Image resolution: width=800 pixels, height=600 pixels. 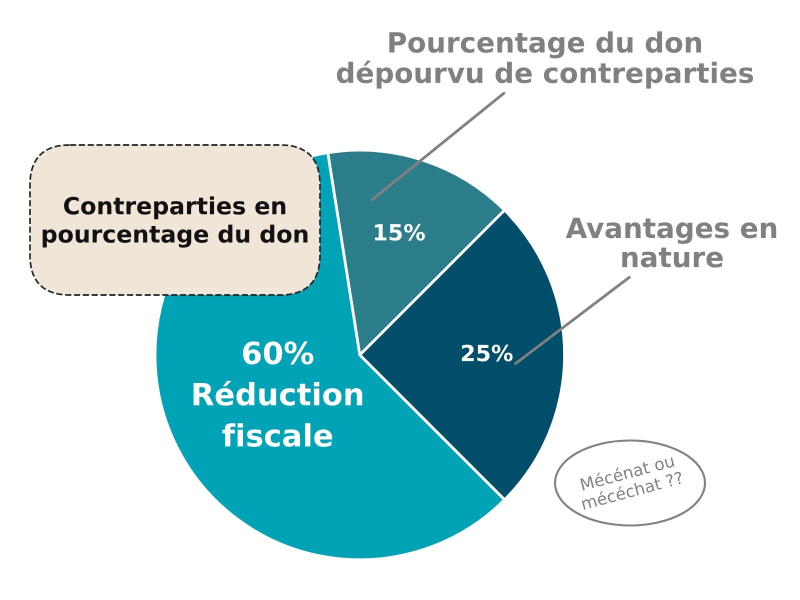 I want to click on data-label: 15%, so click(x=399, y=232).